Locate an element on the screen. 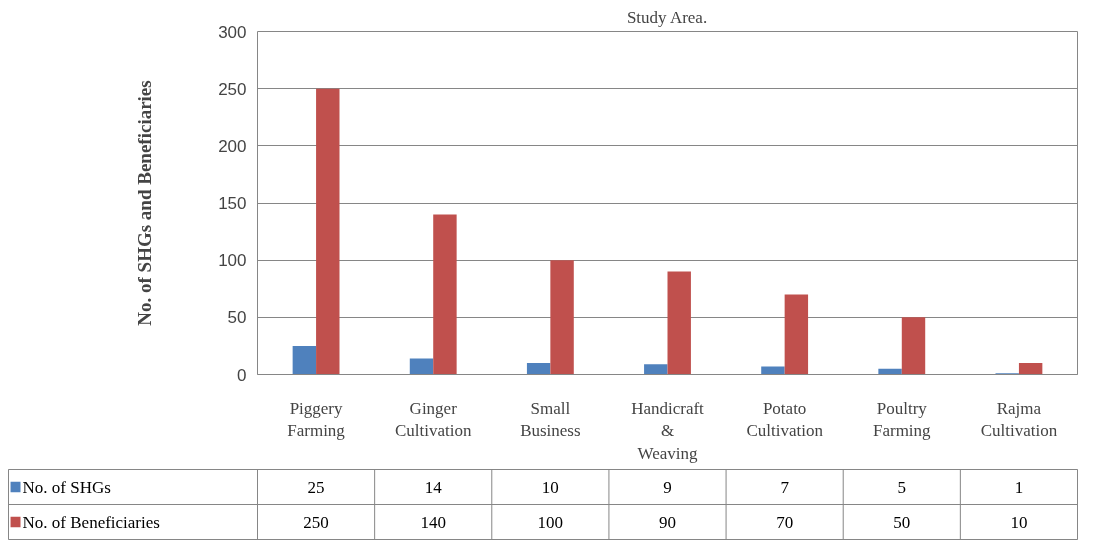 The width and height of the screenshot is (1094, 554). x-tick-label: Small Business is located at coordinates (550, 419).